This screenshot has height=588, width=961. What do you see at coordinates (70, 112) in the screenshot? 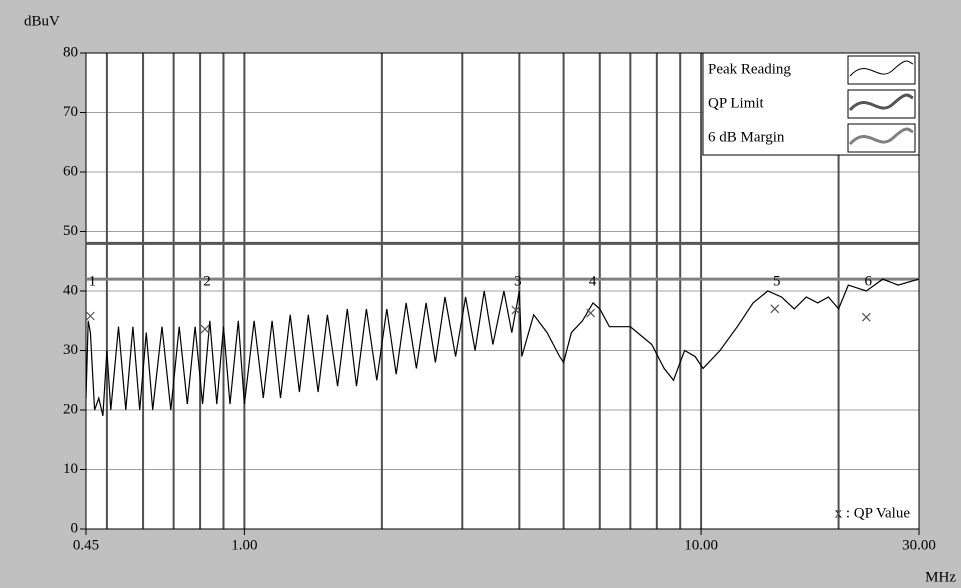
I see `y-tick-label: 70` at bounding box center [70, 112].